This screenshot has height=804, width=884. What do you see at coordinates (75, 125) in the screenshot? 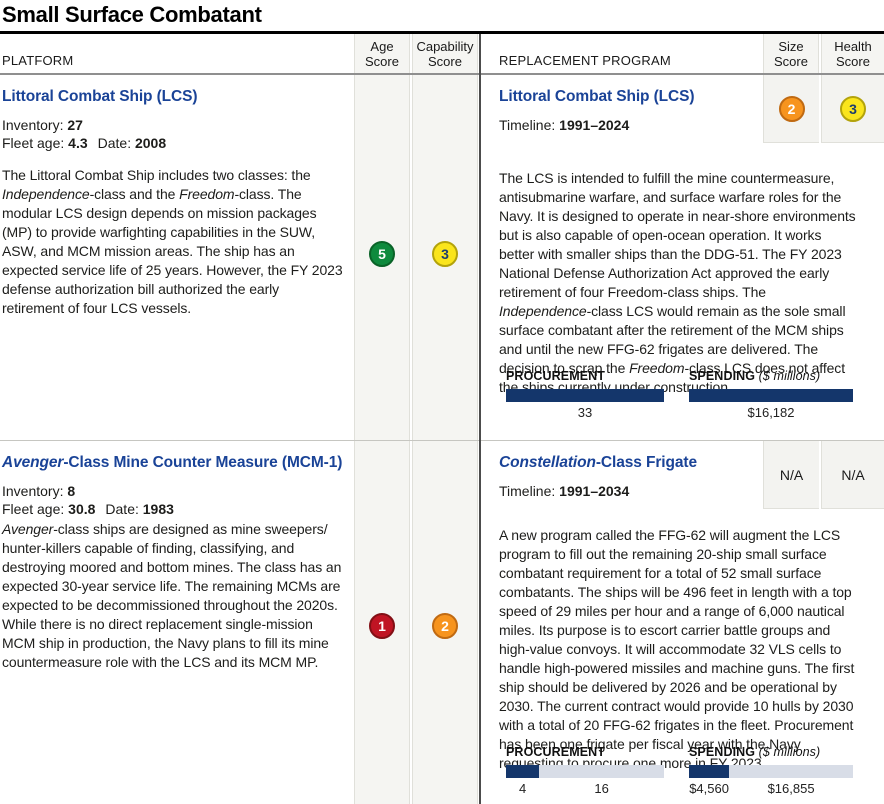
I see `inventory-value: 27` at bounding box center [75, 125].